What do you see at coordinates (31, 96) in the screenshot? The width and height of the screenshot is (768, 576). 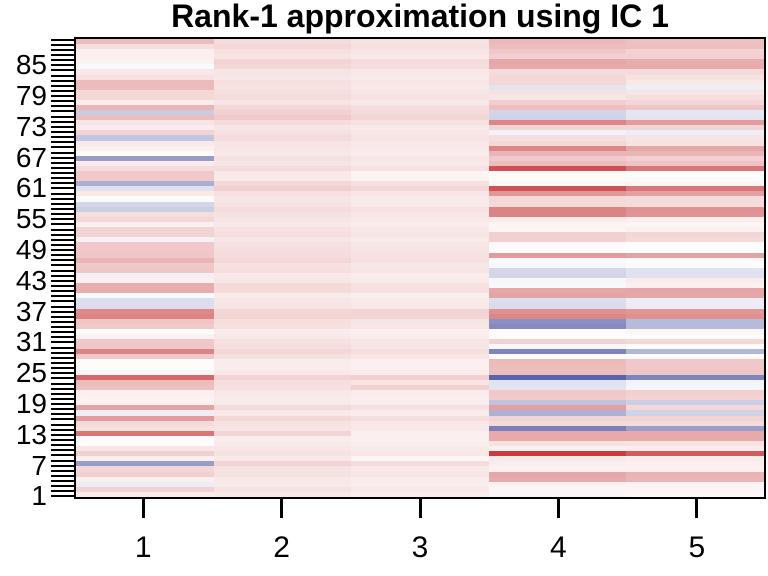 I see `y-axis-label: 79` at bounding box center [31, 96].